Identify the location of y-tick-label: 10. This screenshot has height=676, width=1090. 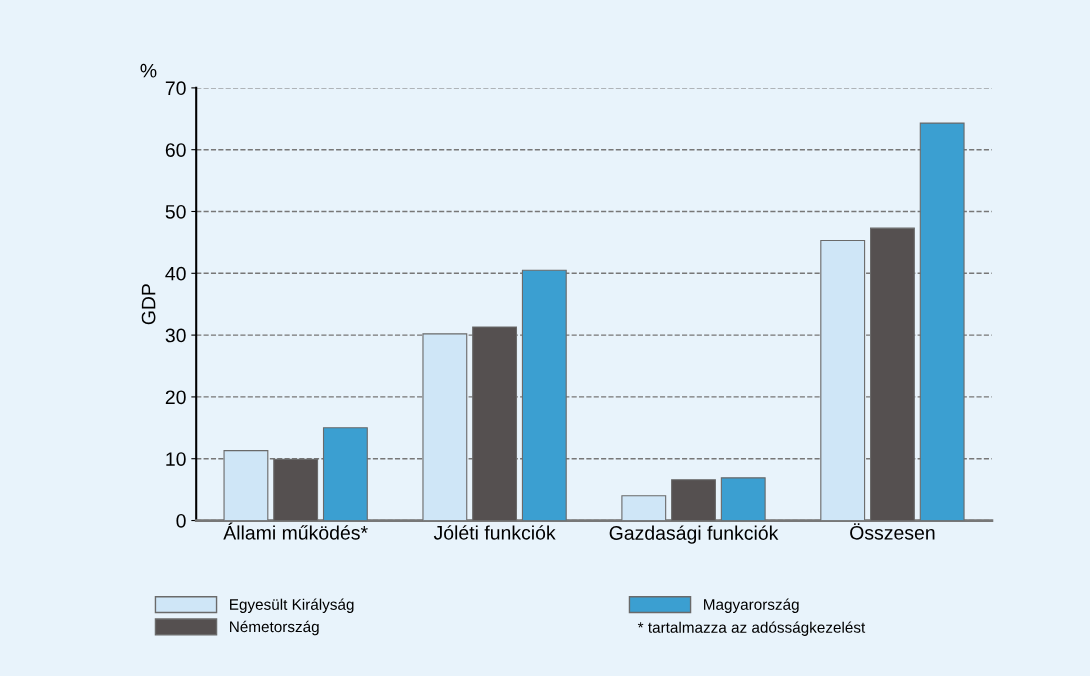
(176, 459).